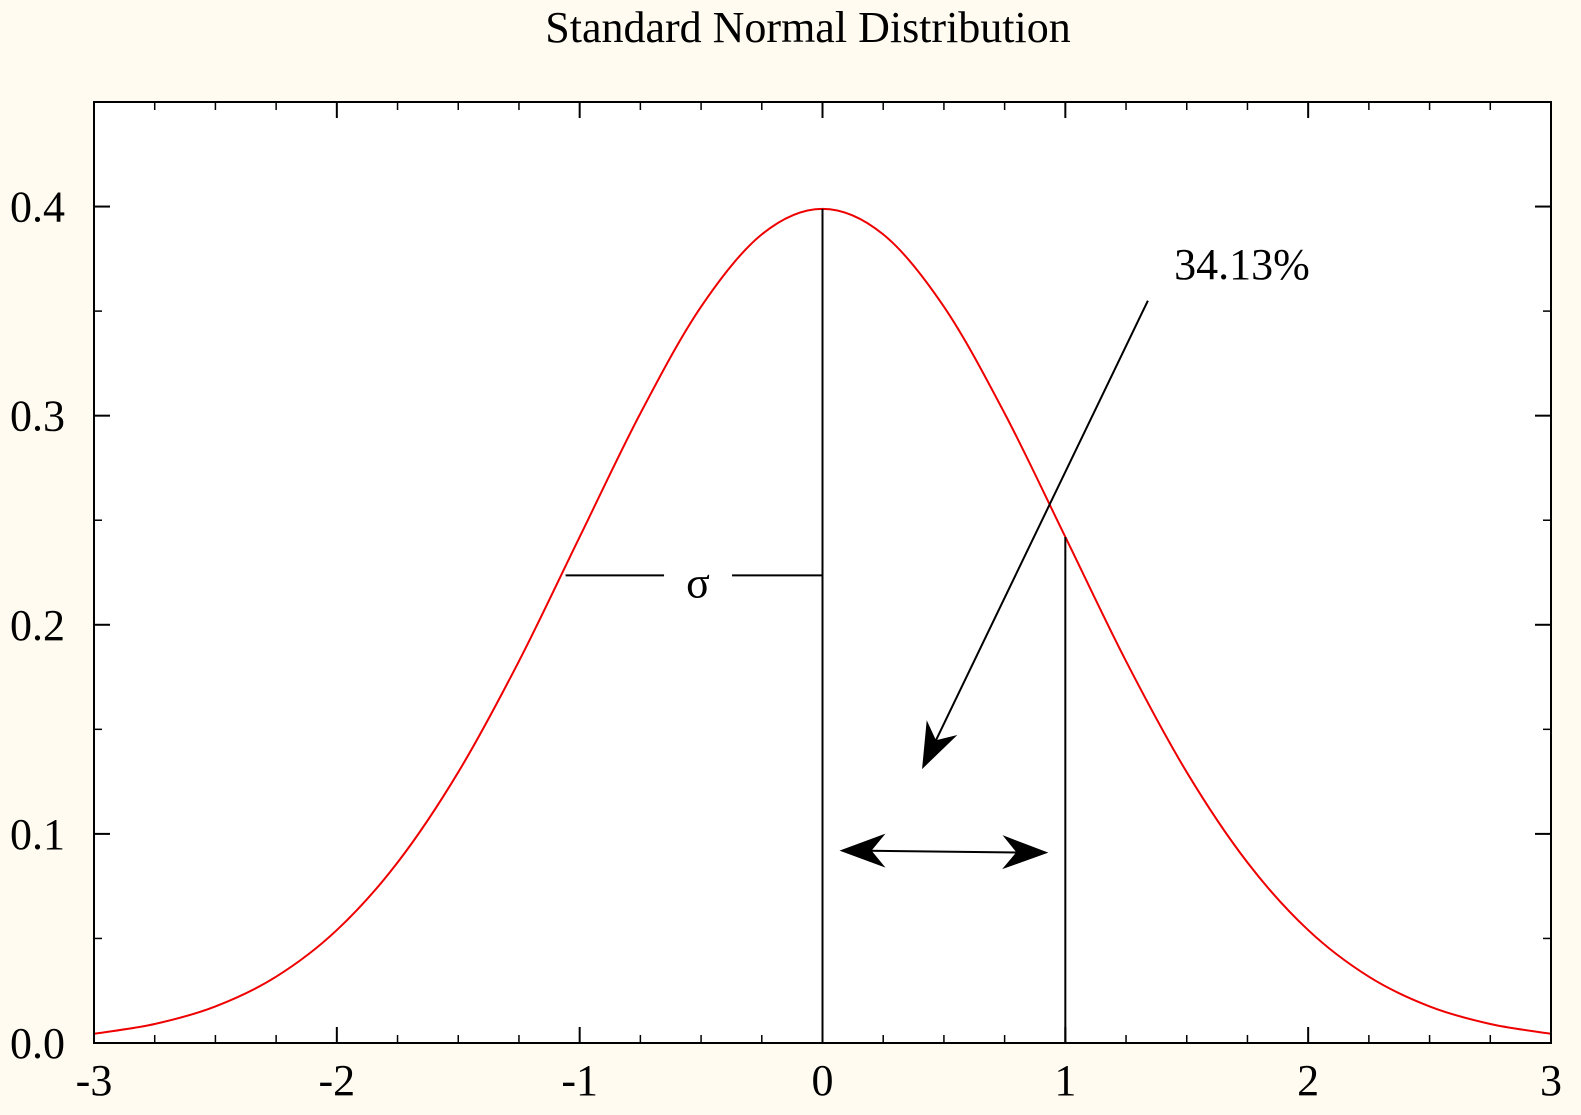 Image resolution: width=1581 pixels, height=1115 pixels. What do you see at coordinates (698, 582) in the screenshot?
I see `sigma-label: σ` at bounding box center [698, 582].